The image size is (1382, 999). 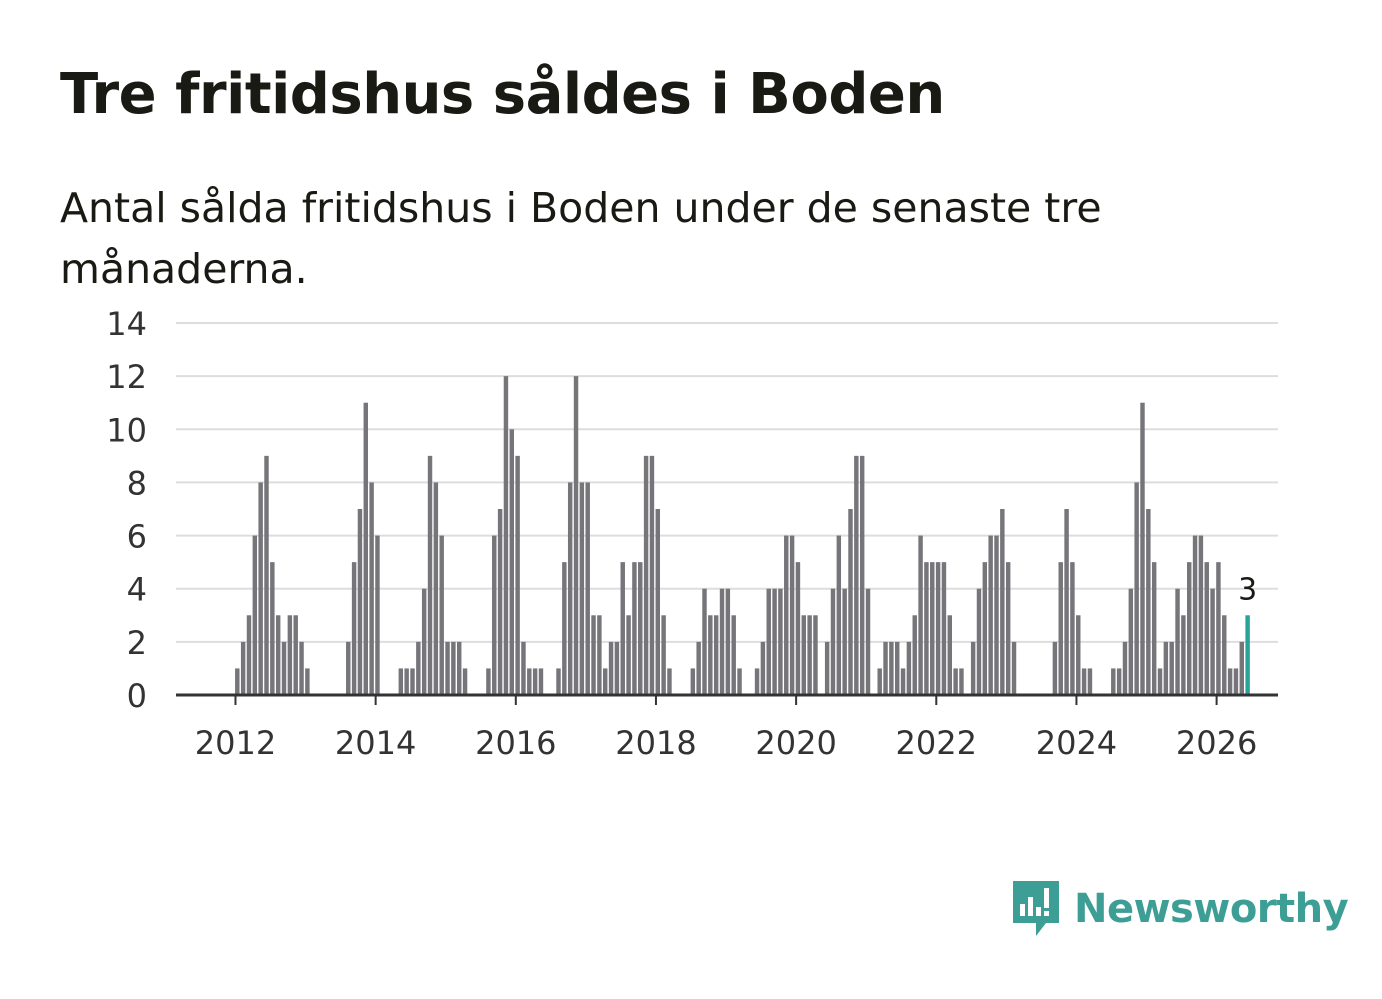 What do you see at coordinates (1211, 909) in the screenshot?
I see `brand-name: Newsworthy` at bounding box center [1211, 909].